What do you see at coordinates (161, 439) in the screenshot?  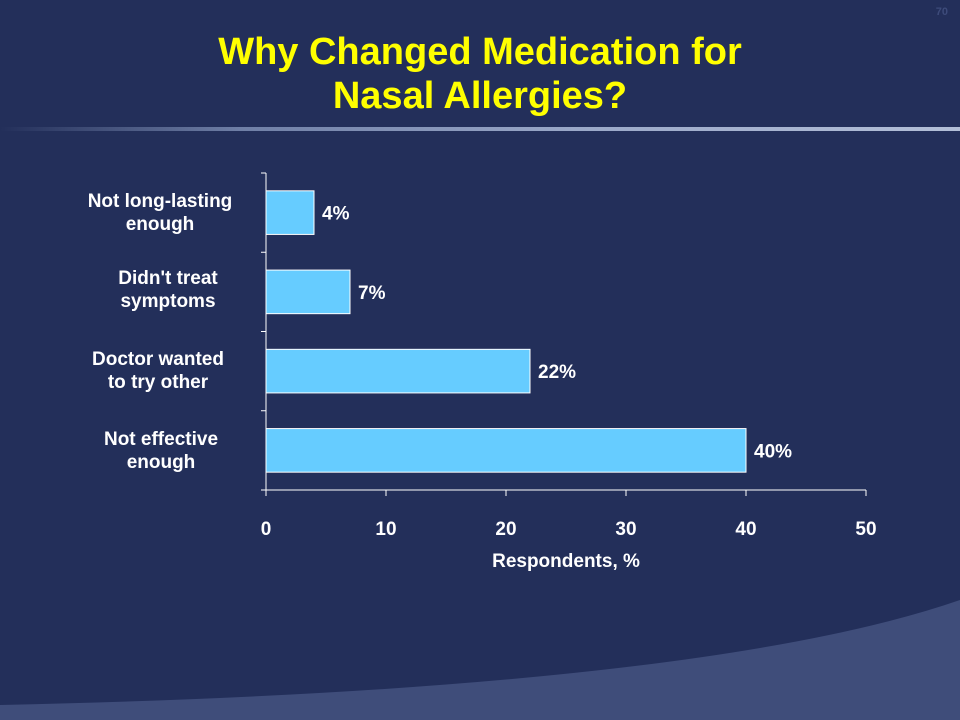 I see `category-label-4-line-1: Not effective` at bounding box center [161, 439].